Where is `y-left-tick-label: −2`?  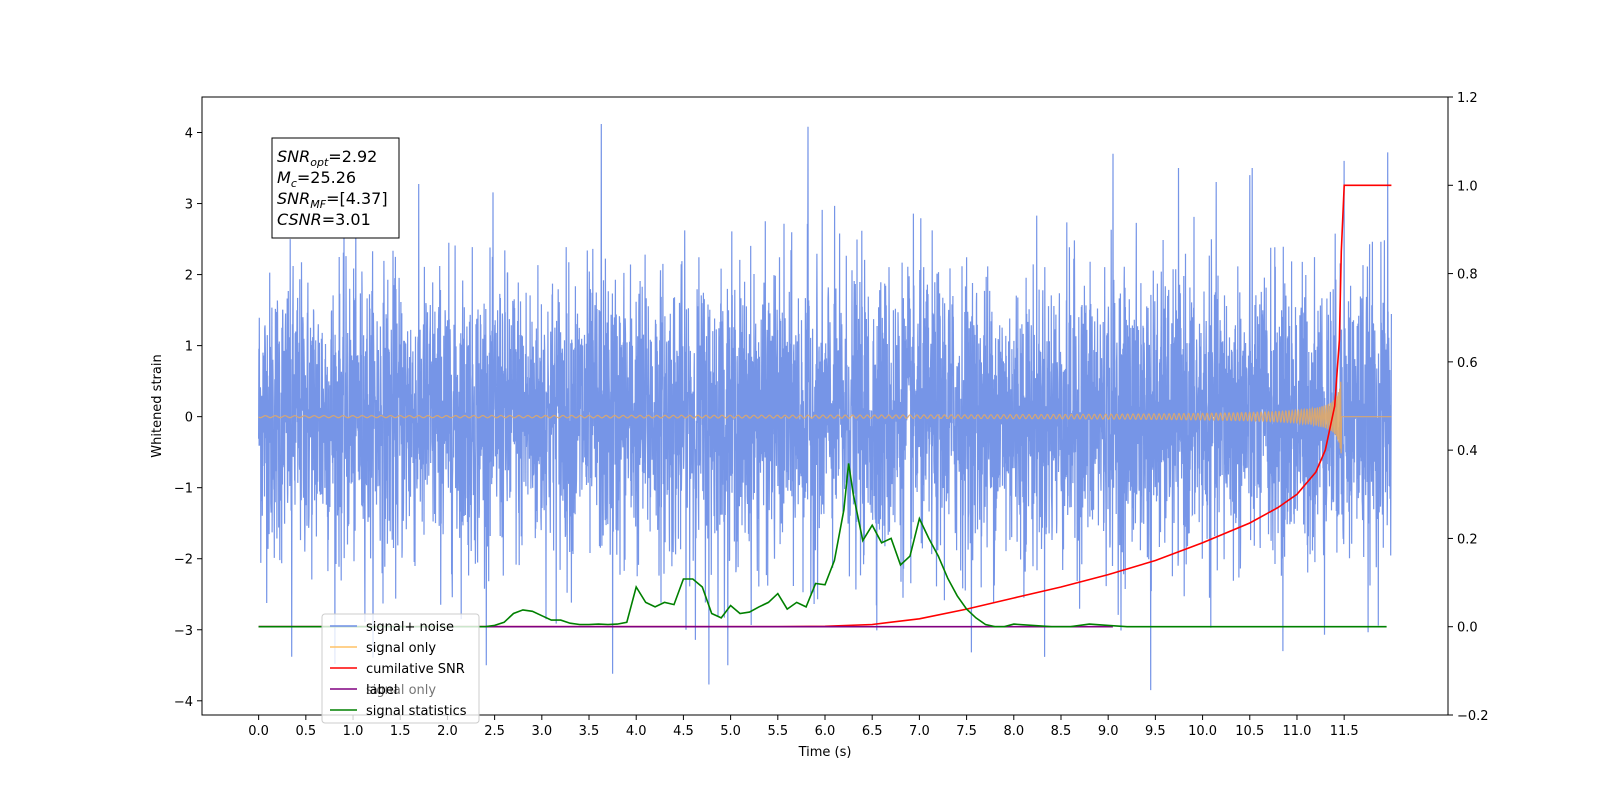 y-left-tick-label: −2 is located at coordinates (183, 560).